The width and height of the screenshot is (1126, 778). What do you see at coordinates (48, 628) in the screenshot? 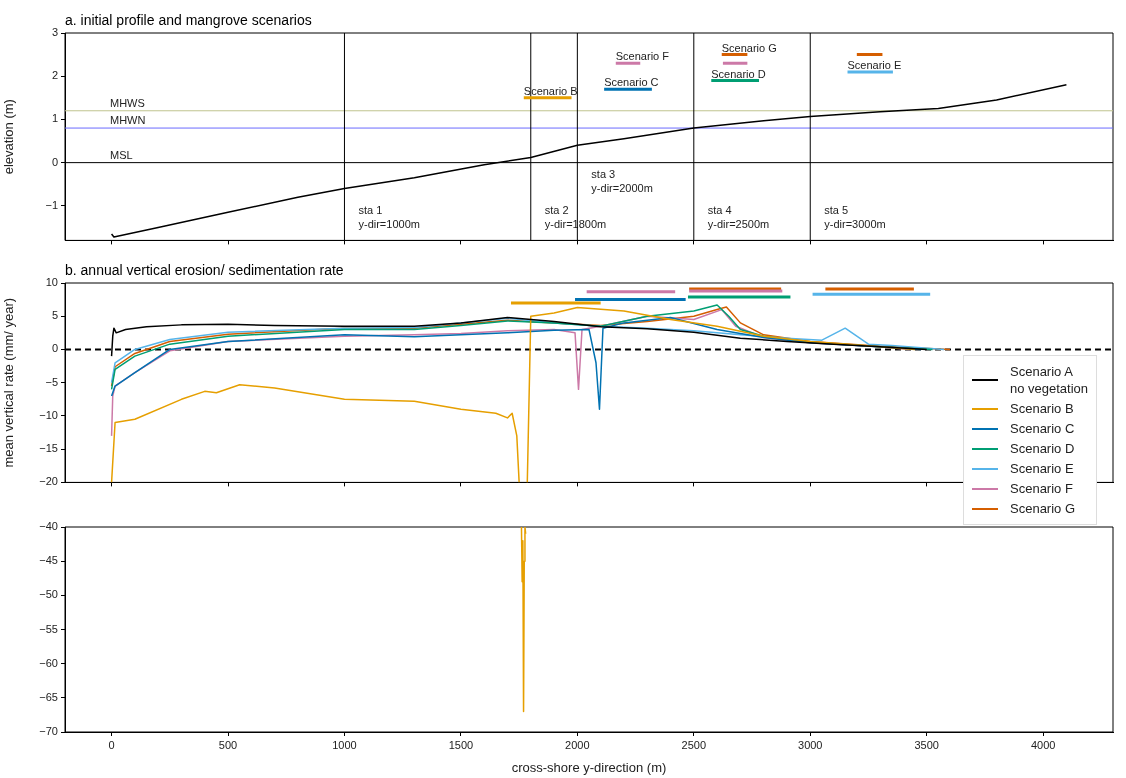
I see `y-tick-label: −55` at bounding box center [48, 628].